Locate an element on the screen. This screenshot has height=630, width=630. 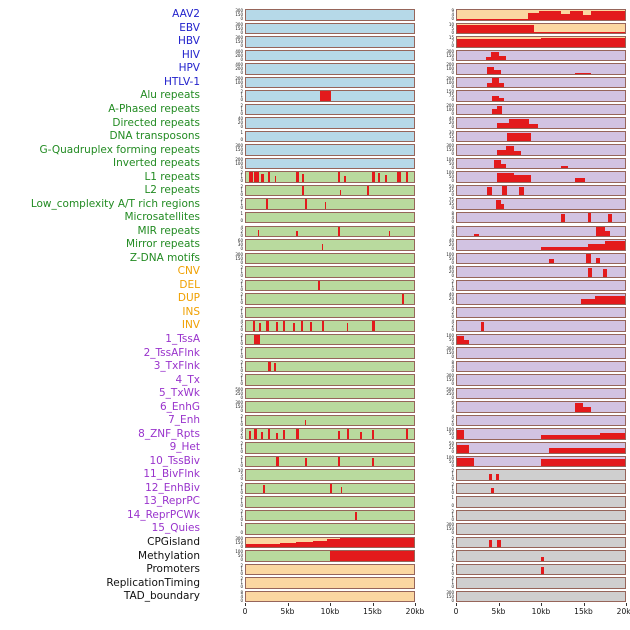
y-axis-ticks-right: 300 150 0 is located at coordinates (435, 596).